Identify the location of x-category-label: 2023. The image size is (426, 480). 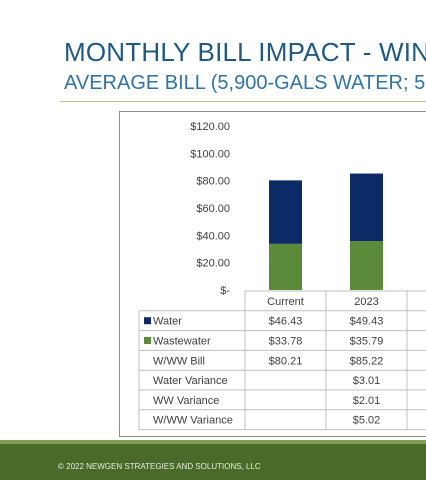
(366, 302).